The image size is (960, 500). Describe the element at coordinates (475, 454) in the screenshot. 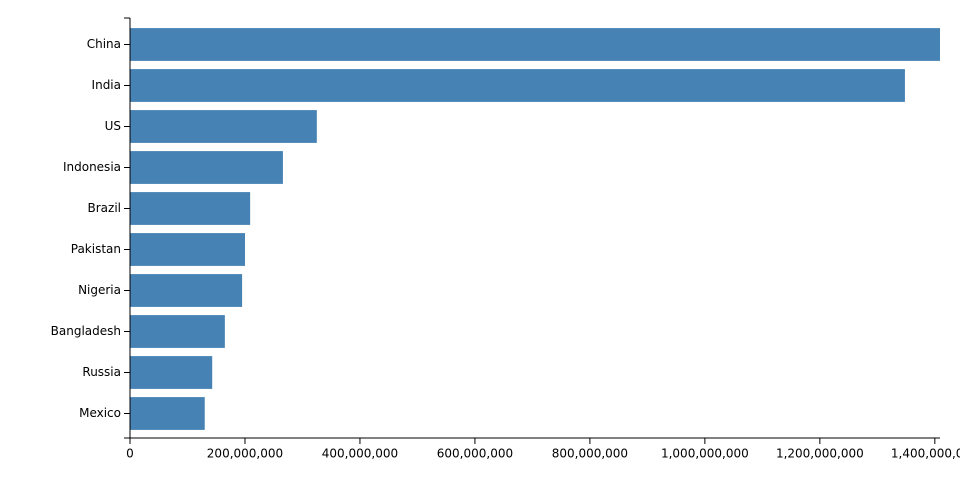

I see `x-tick-label: 600,000,000` at that location.